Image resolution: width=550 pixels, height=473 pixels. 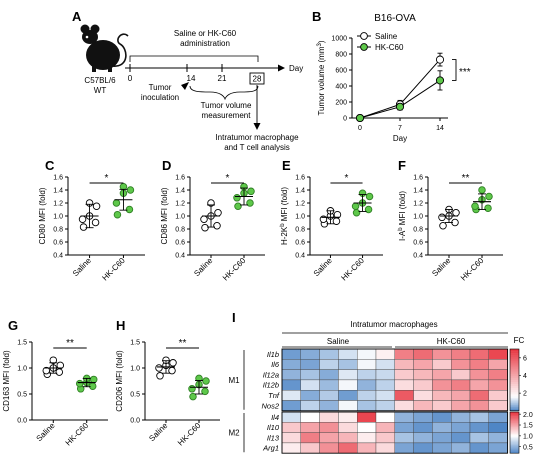 What do you see at coordinates (22, 395) in the screenshot?
I see `y-tick-label: 0.5` at bounding box center [22, 395].